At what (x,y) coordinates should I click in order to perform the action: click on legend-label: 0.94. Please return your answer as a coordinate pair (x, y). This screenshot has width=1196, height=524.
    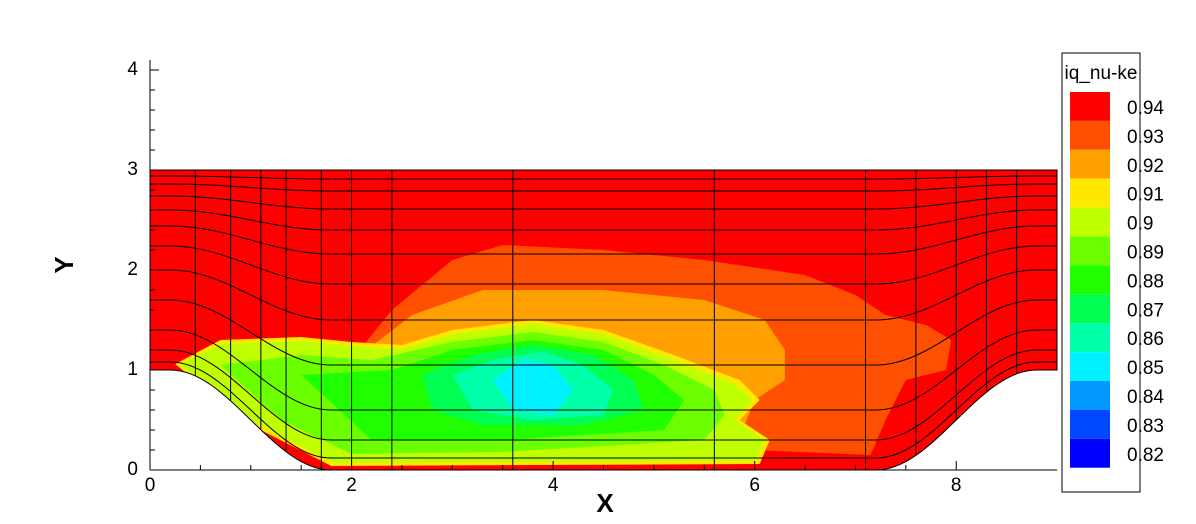
    Looking at the image, I should click on (1145, 108).